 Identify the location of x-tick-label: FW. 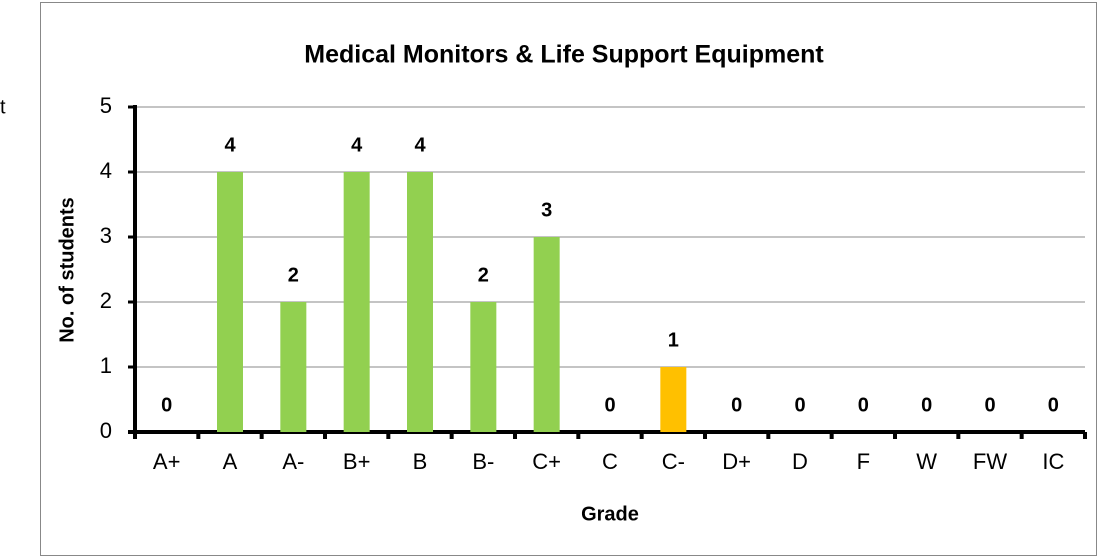
(990, 461).